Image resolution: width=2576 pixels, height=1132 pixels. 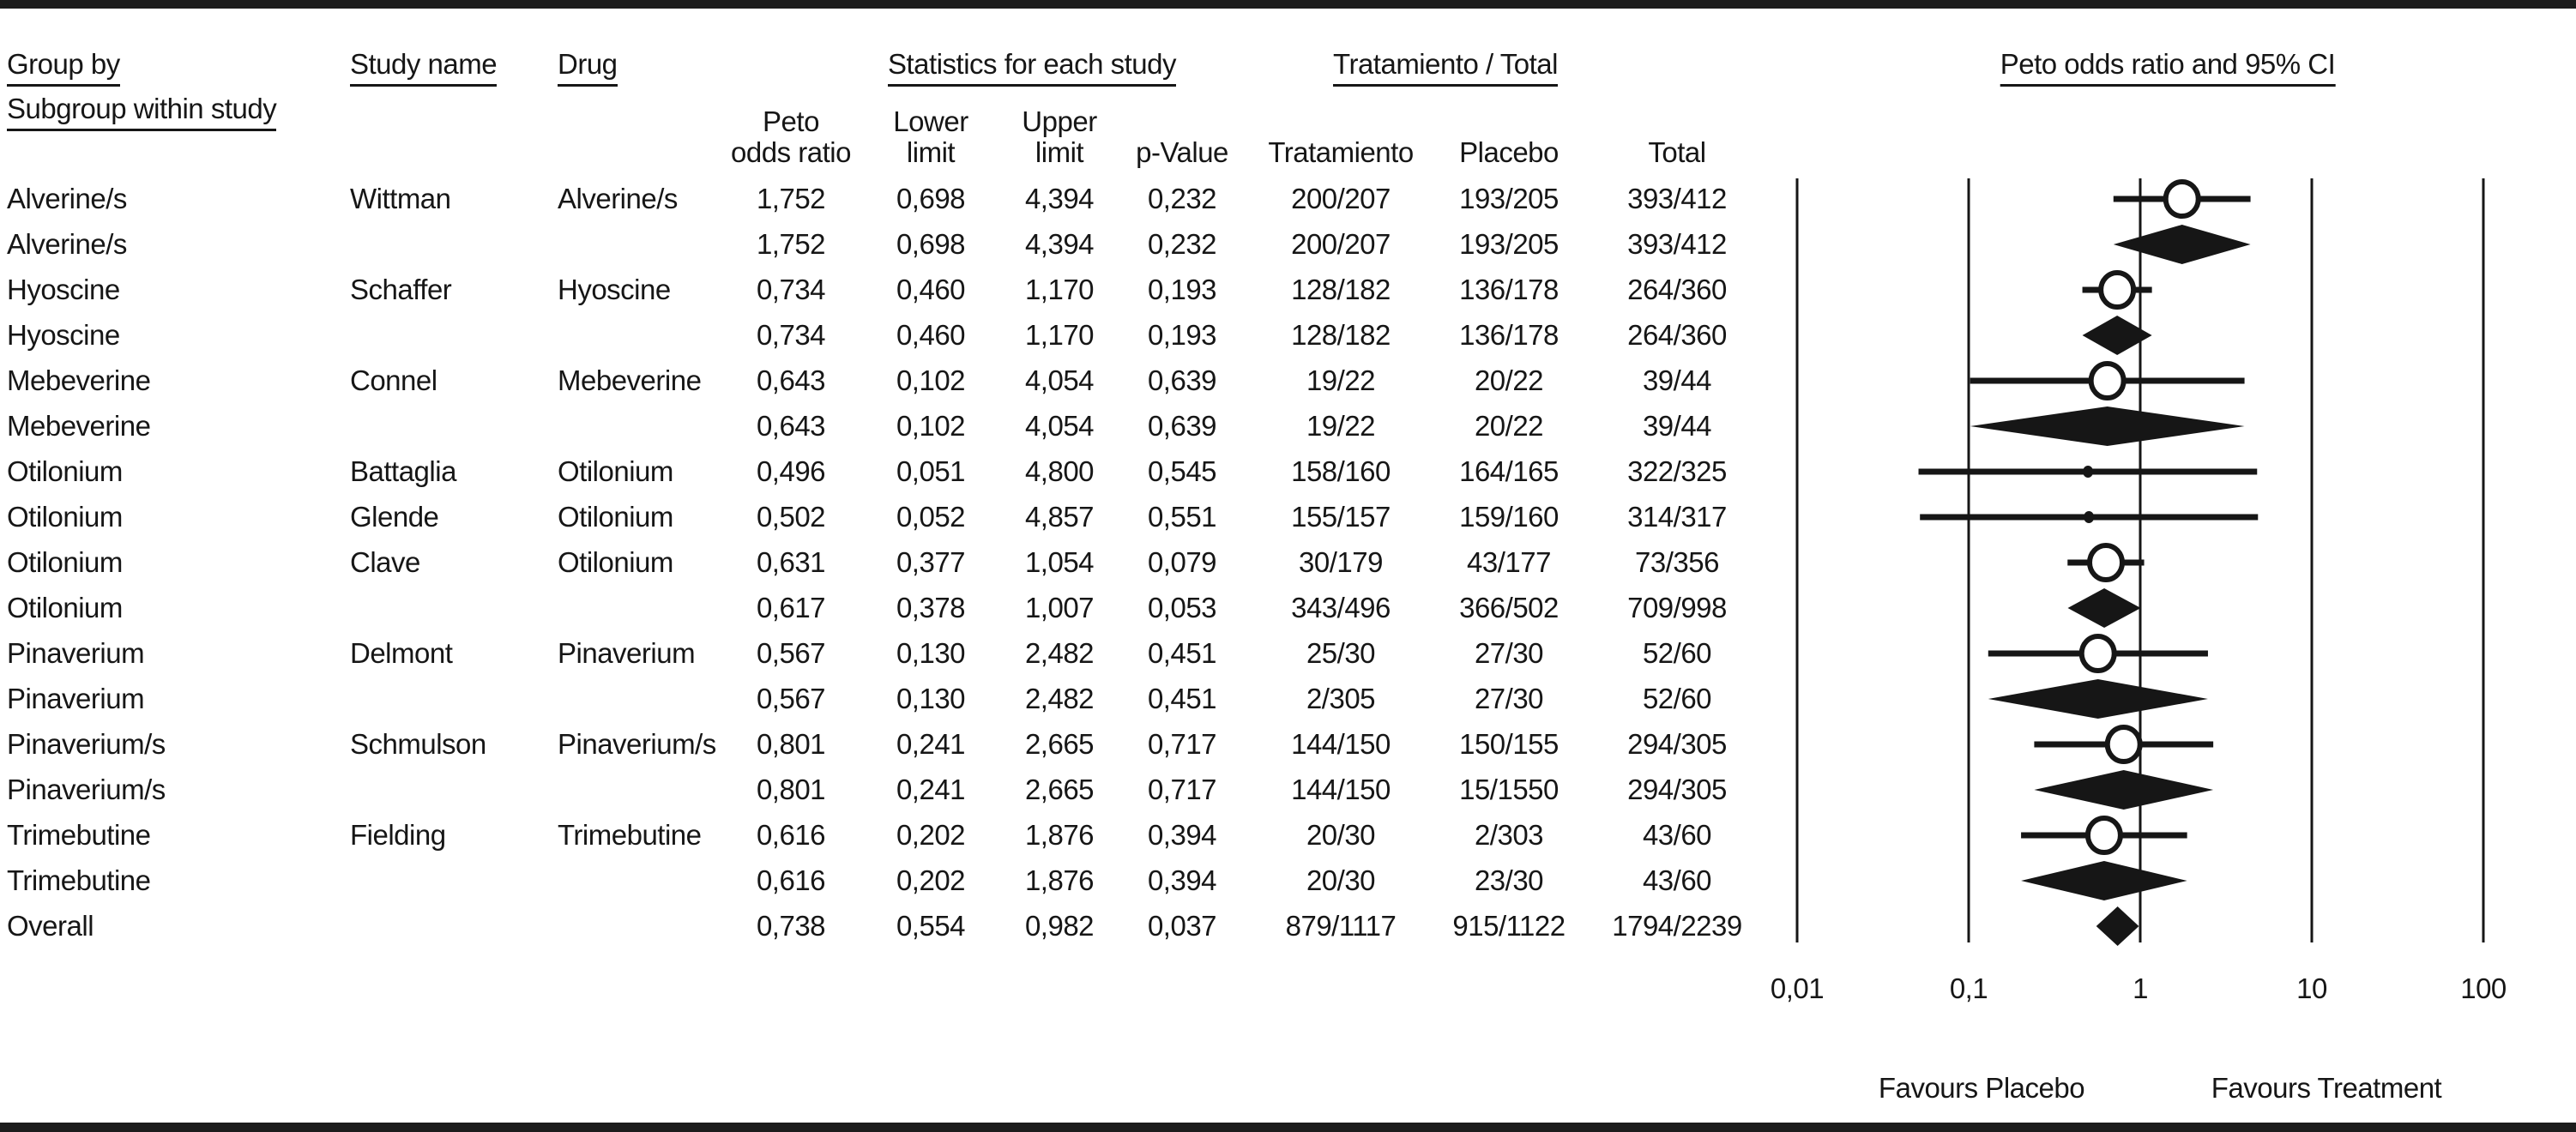 I want to click on cell-lower: 0,051, so click(x=931, y=471).